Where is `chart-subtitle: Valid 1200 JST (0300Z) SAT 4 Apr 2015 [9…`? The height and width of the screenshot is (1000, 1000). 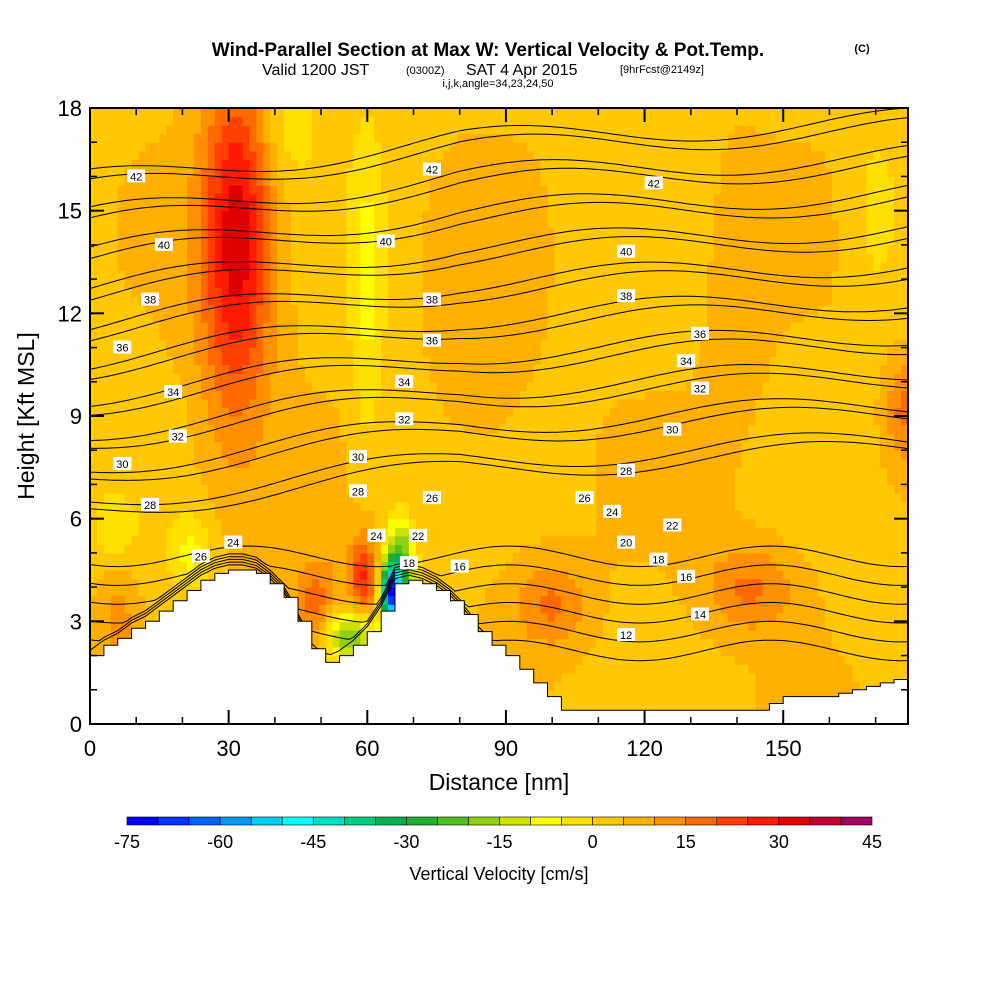 chart-subtitle: Valid 1200 JST (0300Z) SAT 4 Apr 2015 [9… is located at coordinates (483, 70).